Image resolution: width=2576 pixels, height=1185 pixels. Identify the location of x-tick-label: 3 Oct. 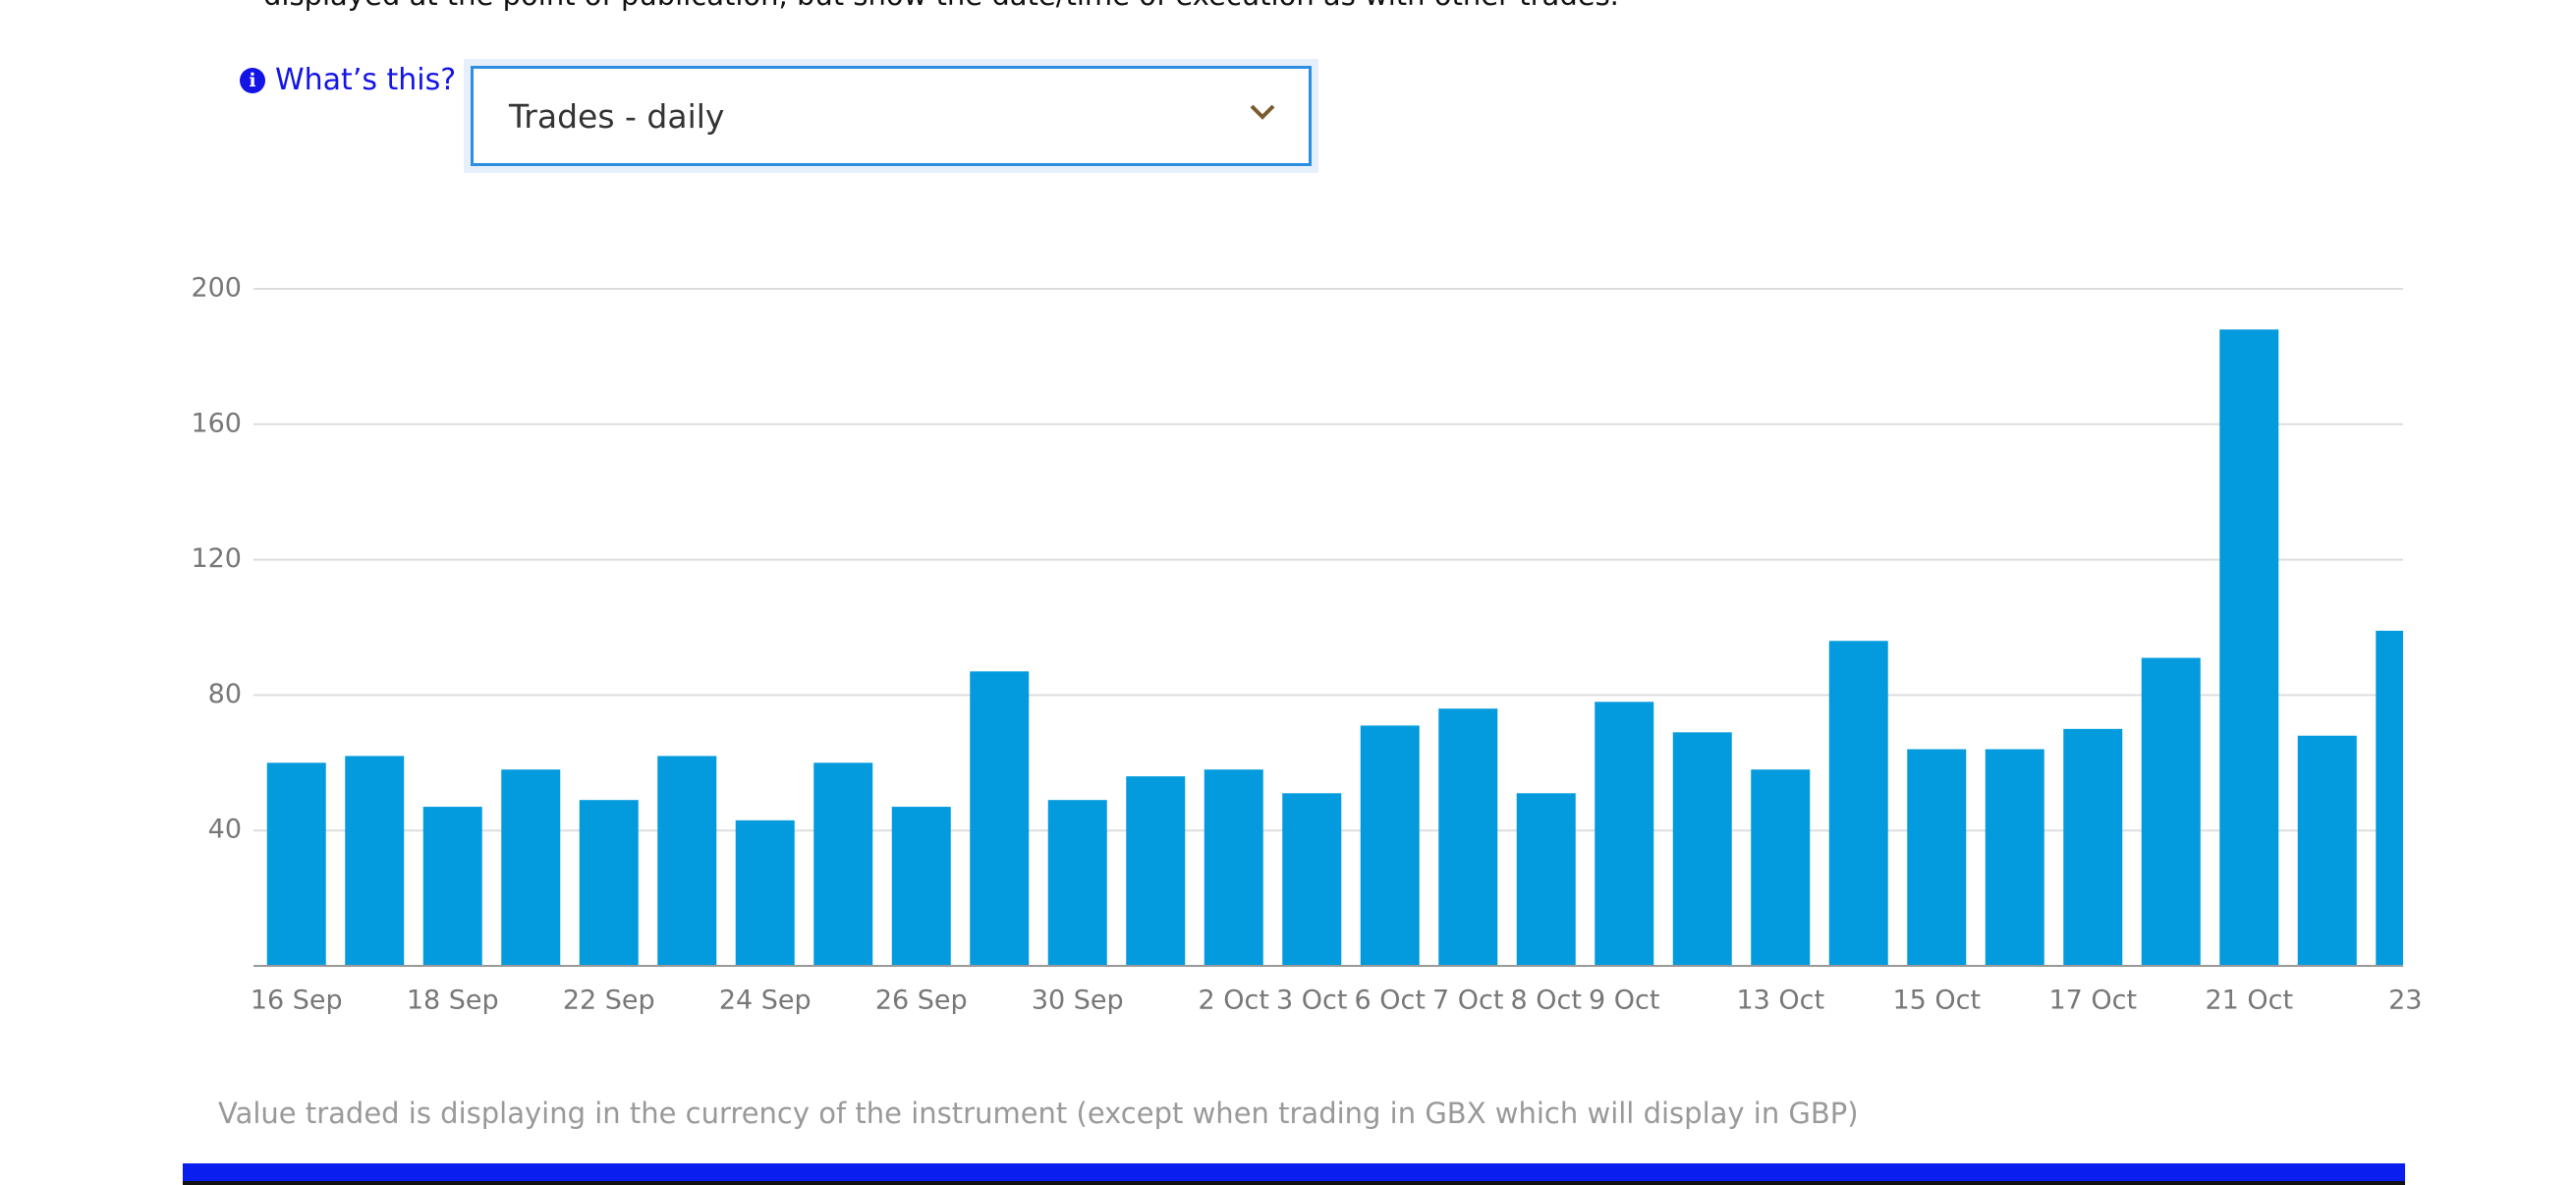
(1311, 1001).